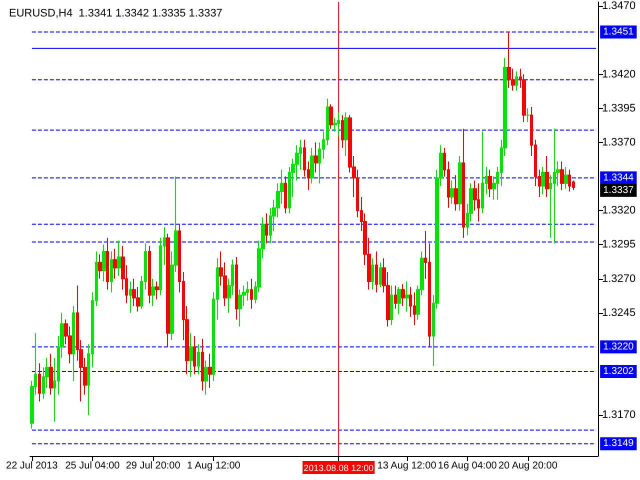 The image size is (640, 480). Describe the element at coordinates (115, 14) in the screenshot. I see `text: EURUSD,H4 1.3341 1.3342 1.3335 1.3337` at that location.